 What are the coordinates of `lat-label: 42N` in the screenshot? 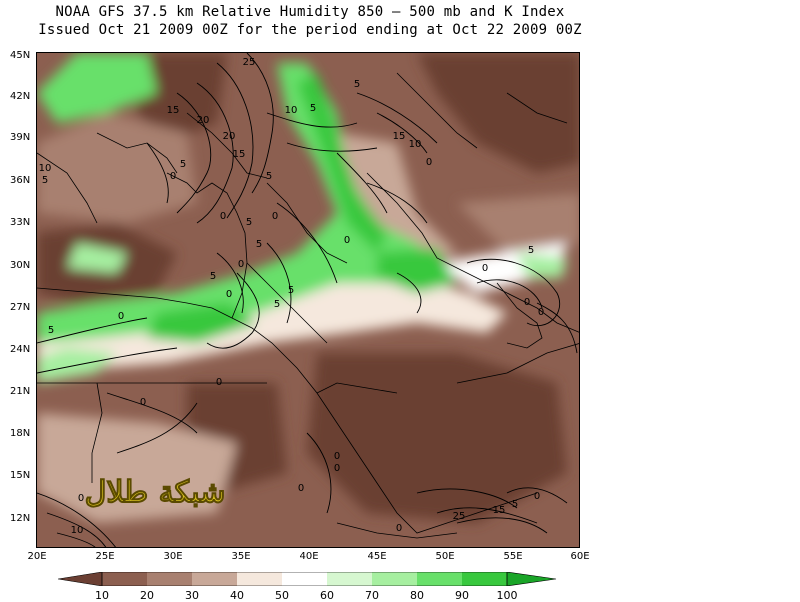 It's located at (20, 96).